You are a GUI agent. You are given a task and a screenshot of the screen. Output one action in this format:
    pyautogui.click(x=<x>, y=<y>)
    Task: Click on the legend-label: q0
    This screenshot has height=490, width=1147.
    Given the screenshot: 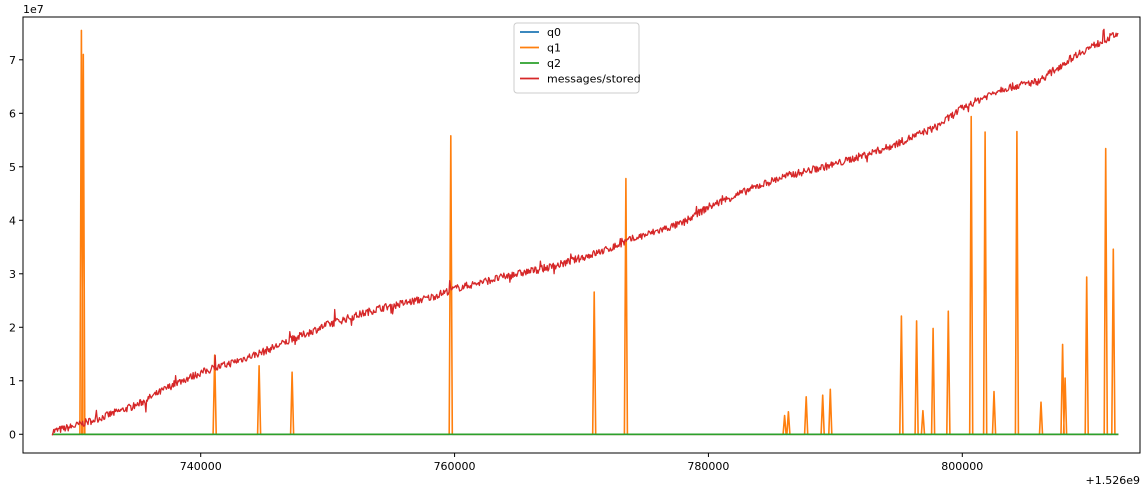 What is the action you would take?
    pyautogui.click(x=554, y=32)
    